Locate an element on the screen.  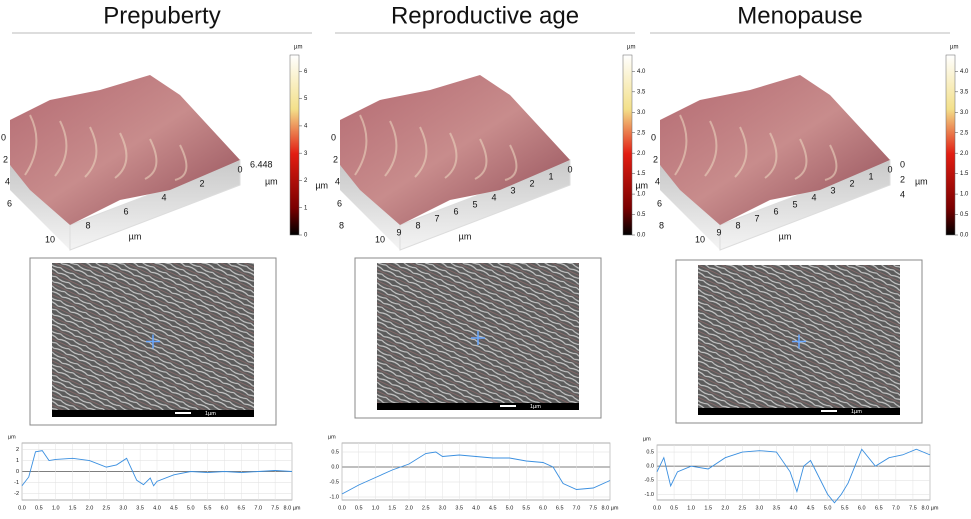
colorbar-tick-label: 3.5 is located at coordinates (964, 92).